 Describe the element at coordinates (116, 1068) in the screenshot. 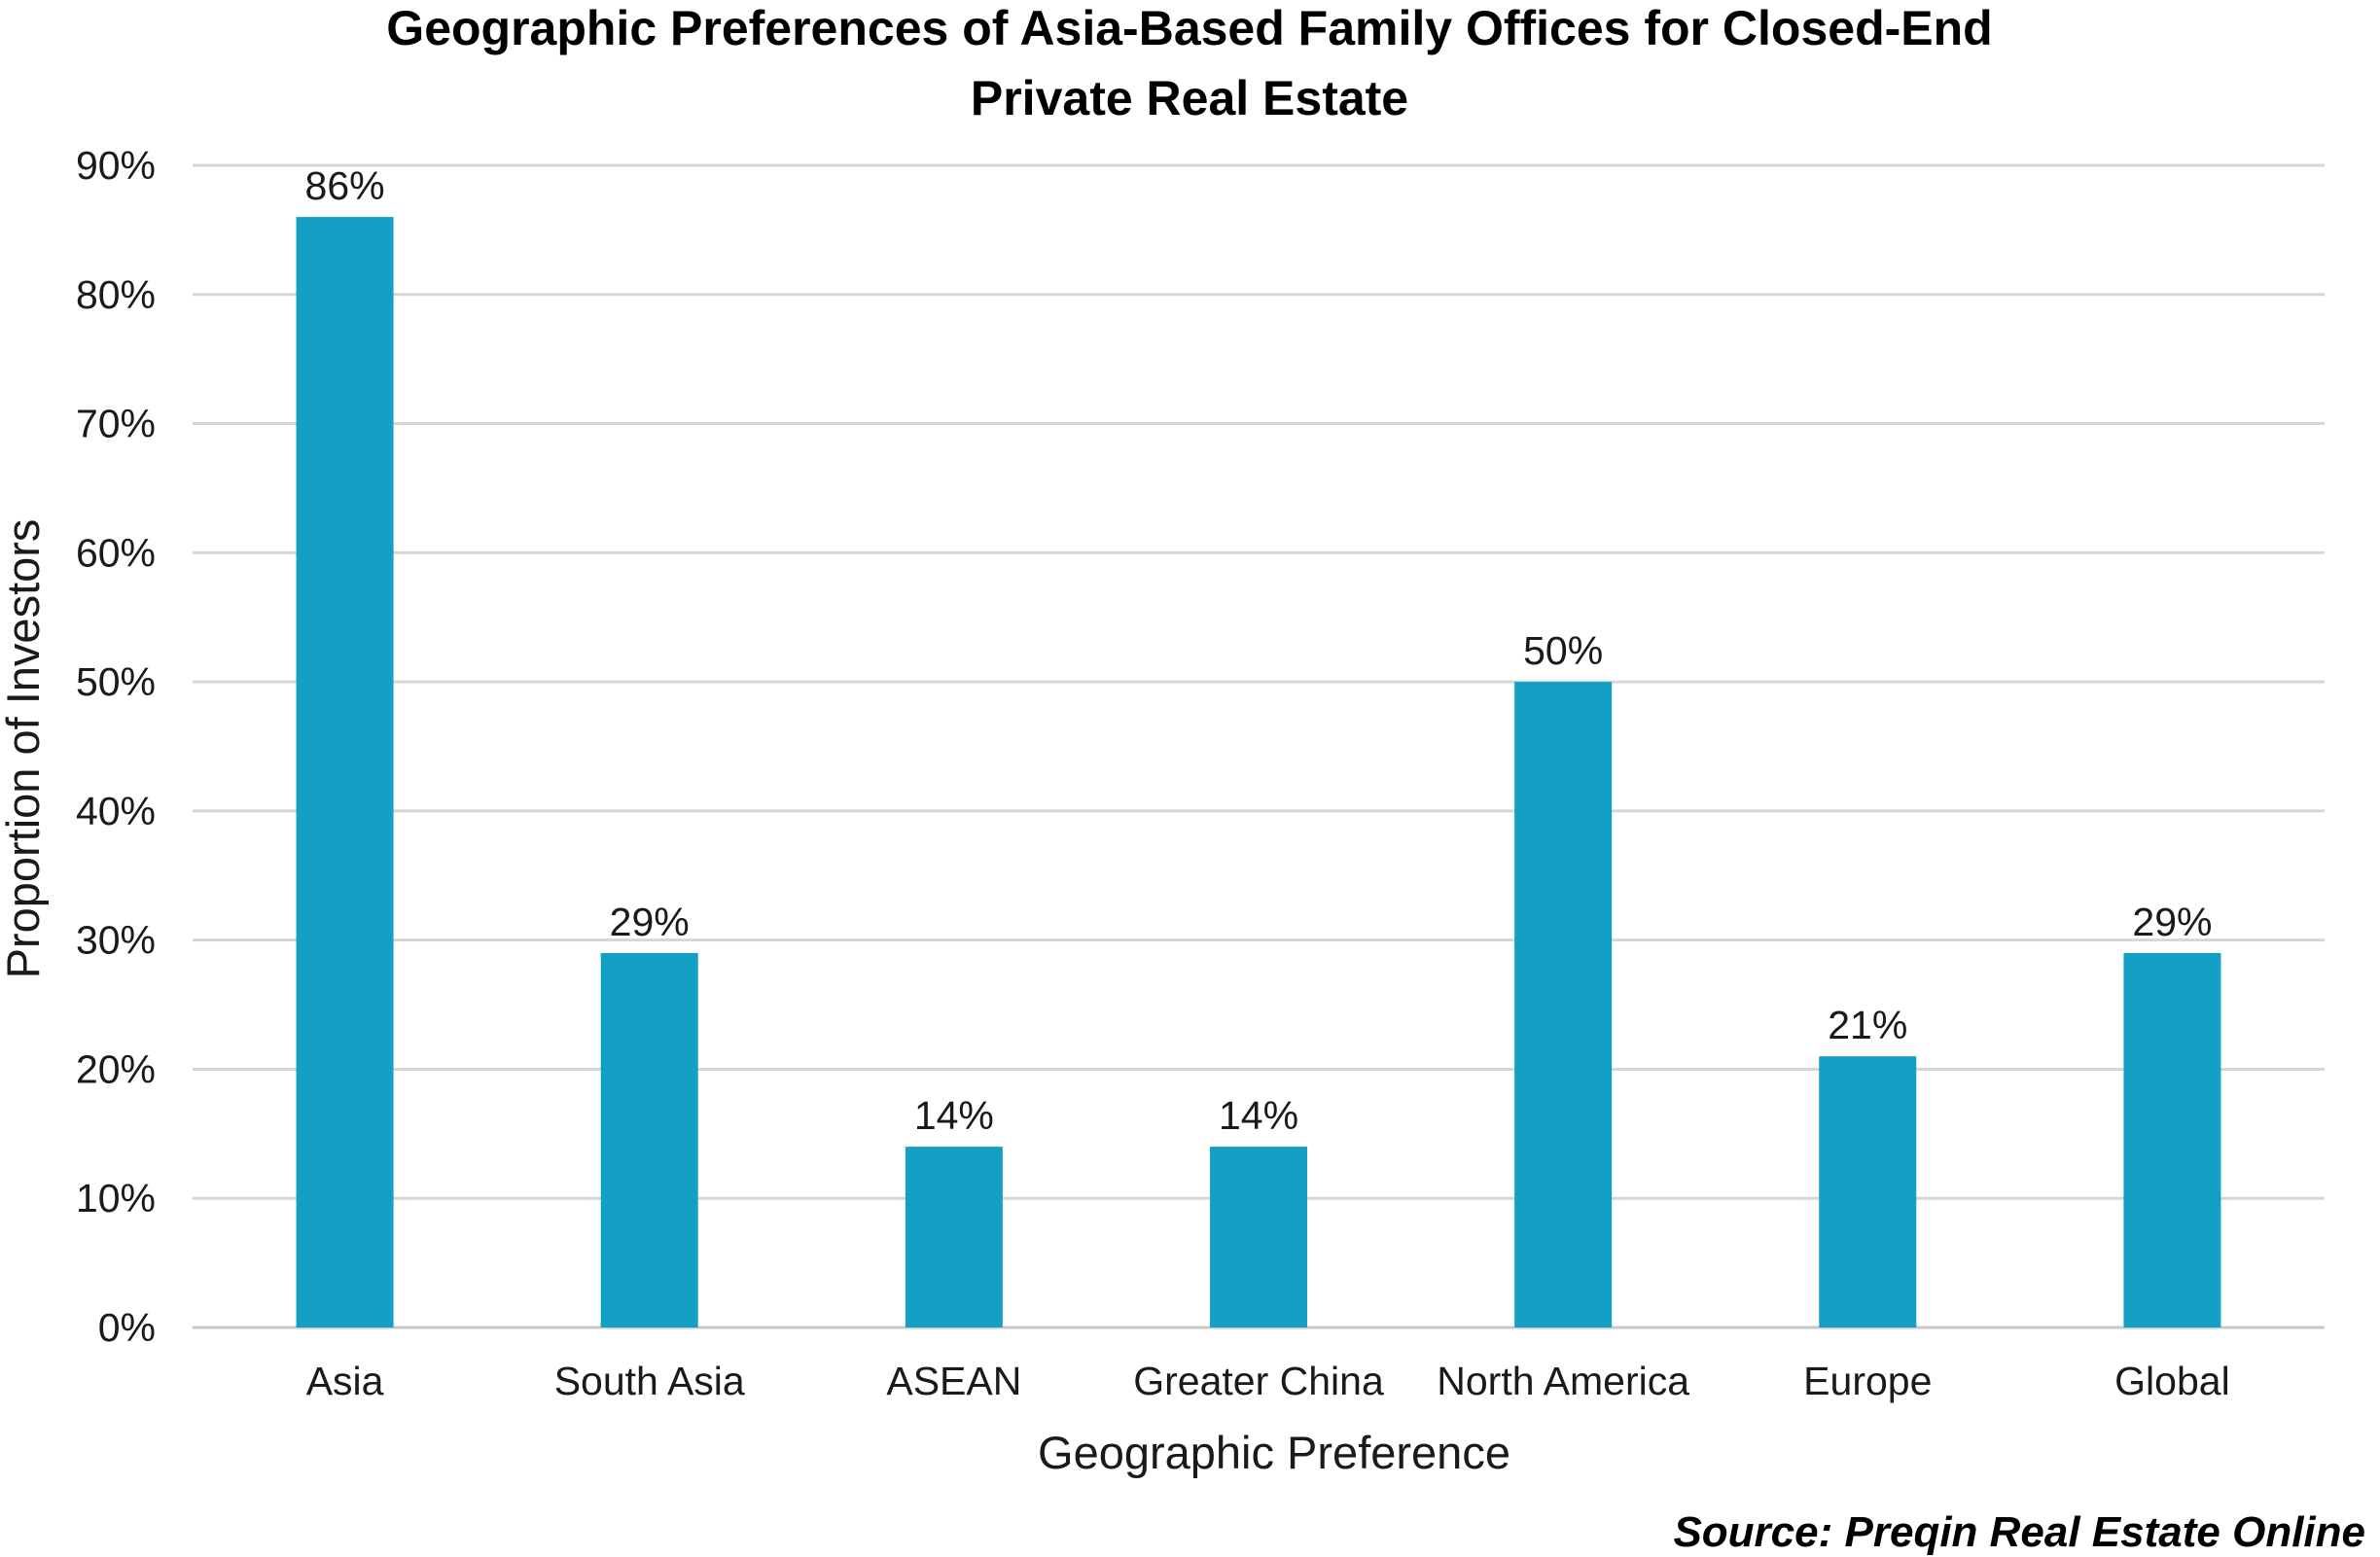

I see `y-tick-label: 20%` at that location.